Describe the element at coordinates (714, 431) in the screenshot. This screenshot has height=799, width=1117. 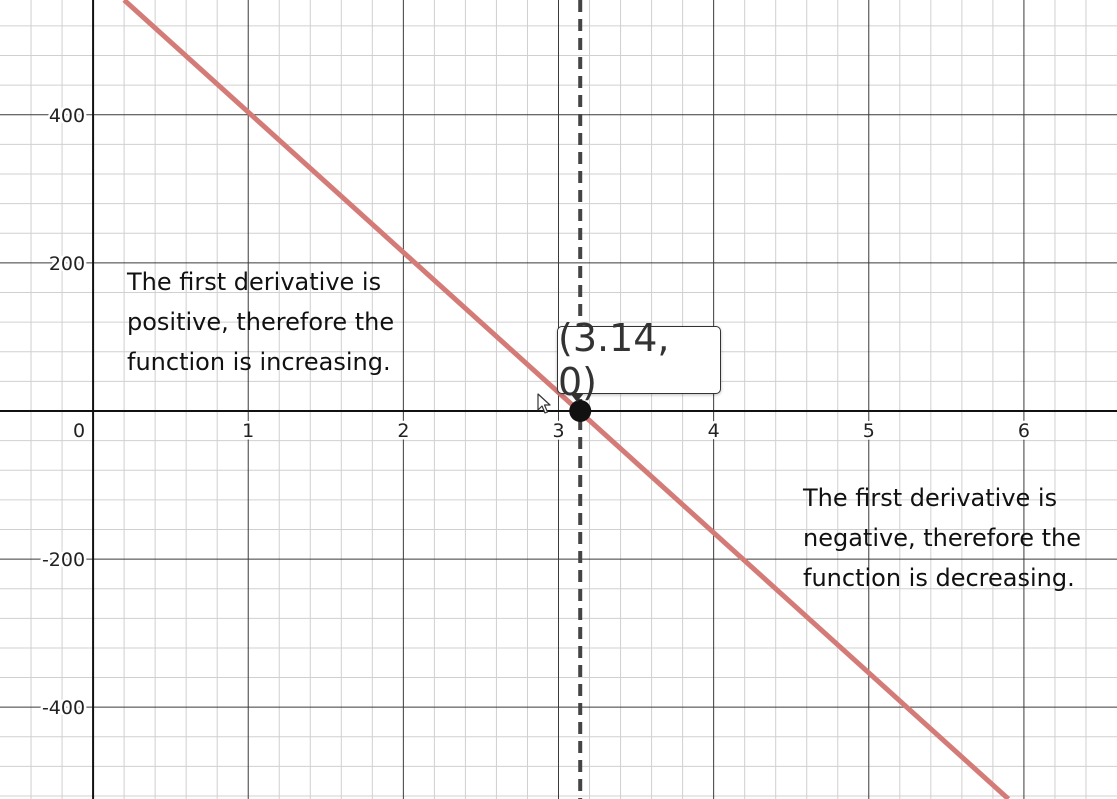
I see `x-tick-label: 4` at that location.